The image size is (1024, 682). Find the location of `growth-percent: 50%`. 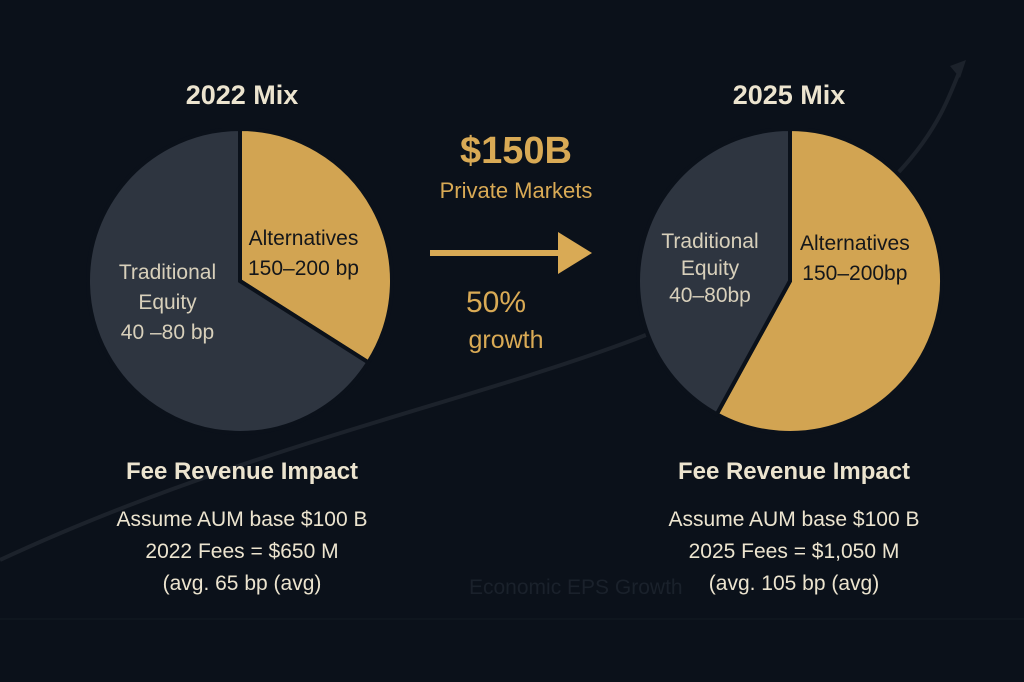

growth-percent: 50% is located at coordinates (496, 302).